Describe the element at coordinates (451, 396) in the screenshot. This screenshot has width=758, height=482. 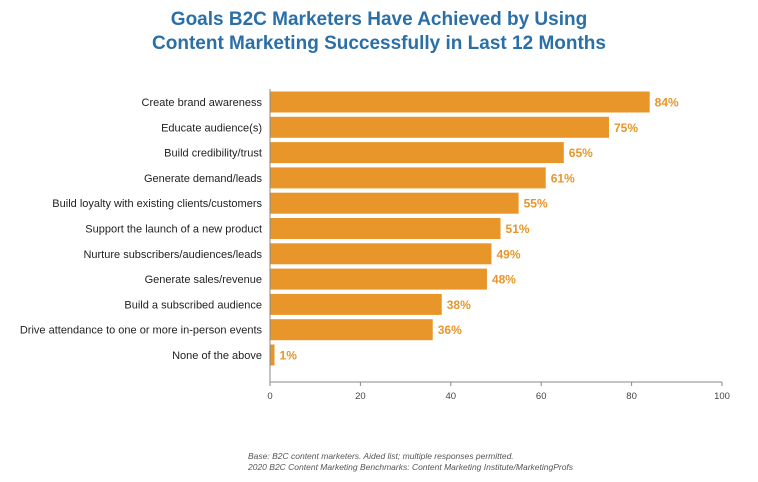
I see `x-tick-label-2: 40` at that location.